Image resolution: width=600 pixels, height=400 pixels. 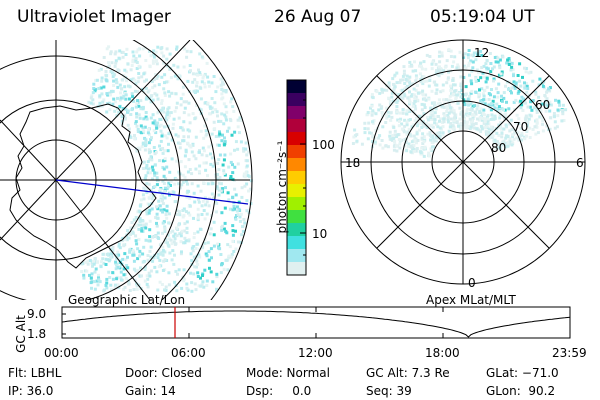 I want to click on status-dsp: Dsp: 0.0, so click(x=279, y=391).